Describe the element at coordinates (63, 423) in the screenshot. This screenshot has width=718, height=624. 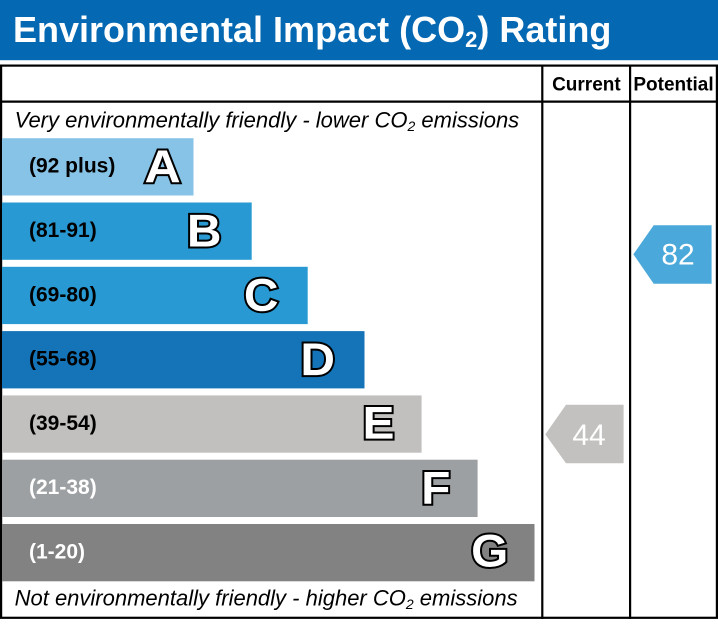
I see `svg-text: (39-54)` at that location.